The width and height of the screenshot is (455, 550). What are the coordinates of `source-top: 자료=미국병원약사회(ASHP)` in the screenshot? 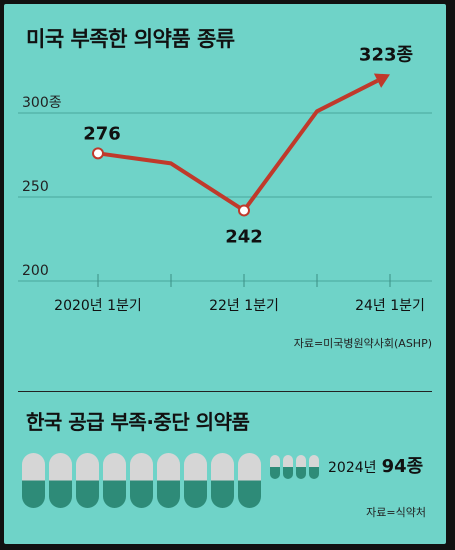 It's located at (362, 343).